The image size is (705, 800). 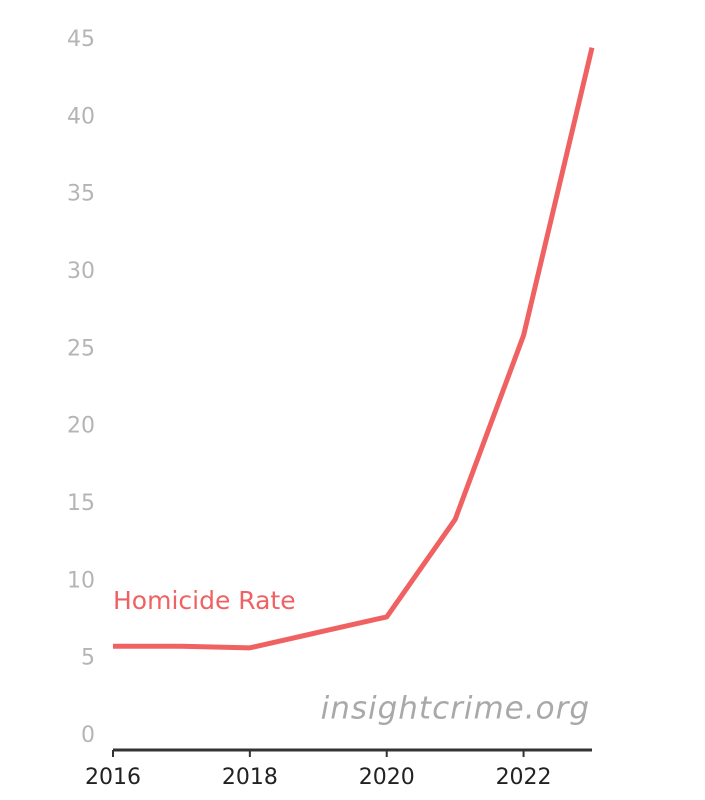 What do you see at coordinates (524, 777) in the screenshot?
I see `x-tick-label: 2022` at bounding box center [524, 777].